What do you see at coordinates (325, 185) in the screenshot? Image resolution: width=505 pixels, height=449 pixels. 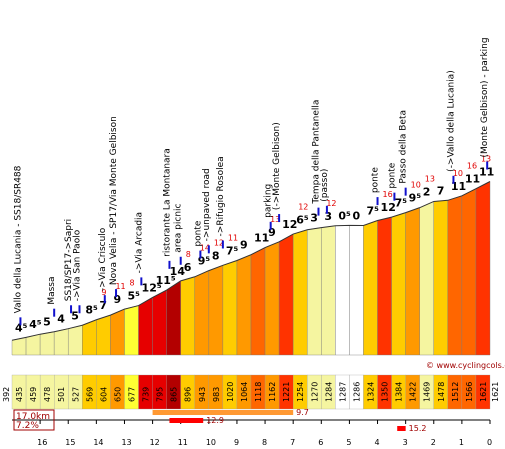 I see `landmark-label: (passo)` at bounding box center [325, 185].